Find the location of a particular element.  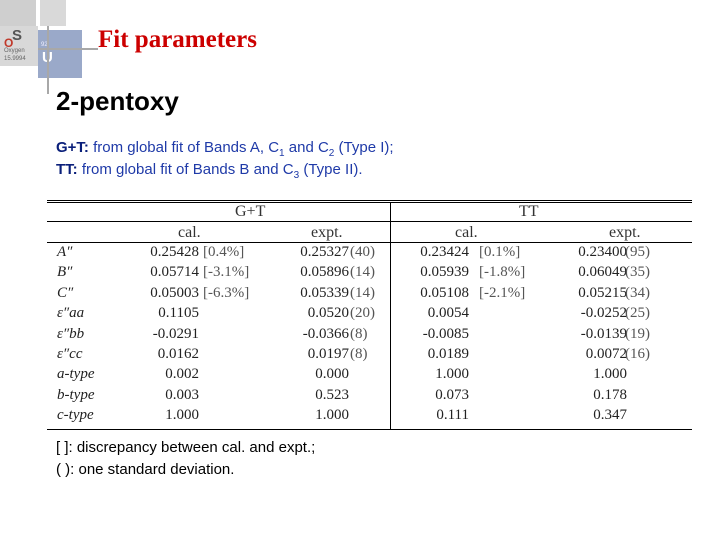

subheader-tt-cal: cal. is located at coordinates (466, 232).